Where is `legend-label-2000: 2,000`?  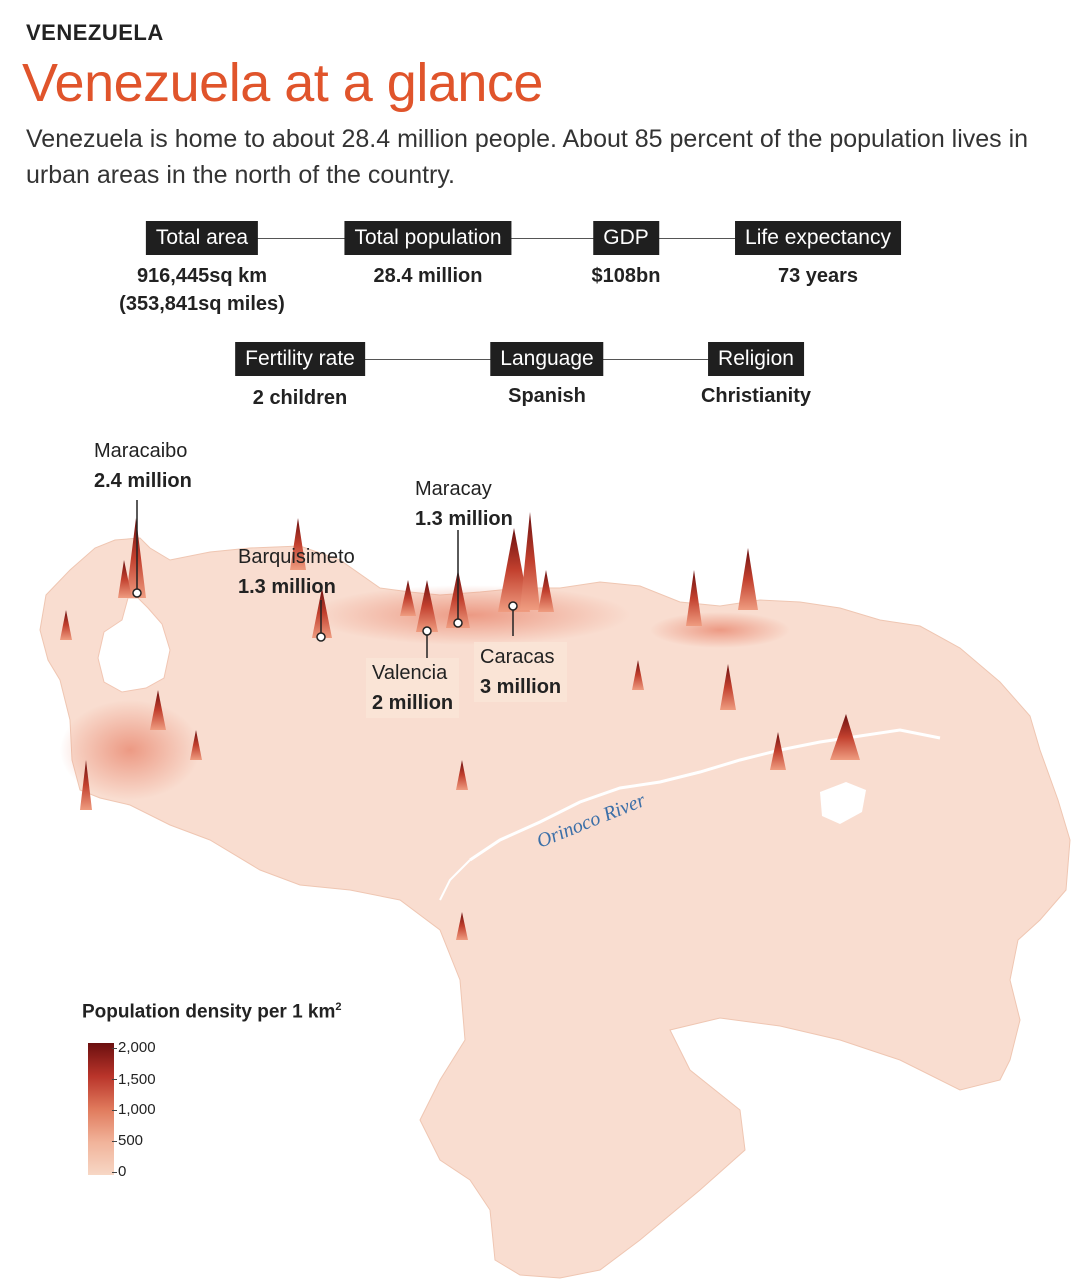
legend-label-2000: 2,000 is located at coordinates (137, 1047).